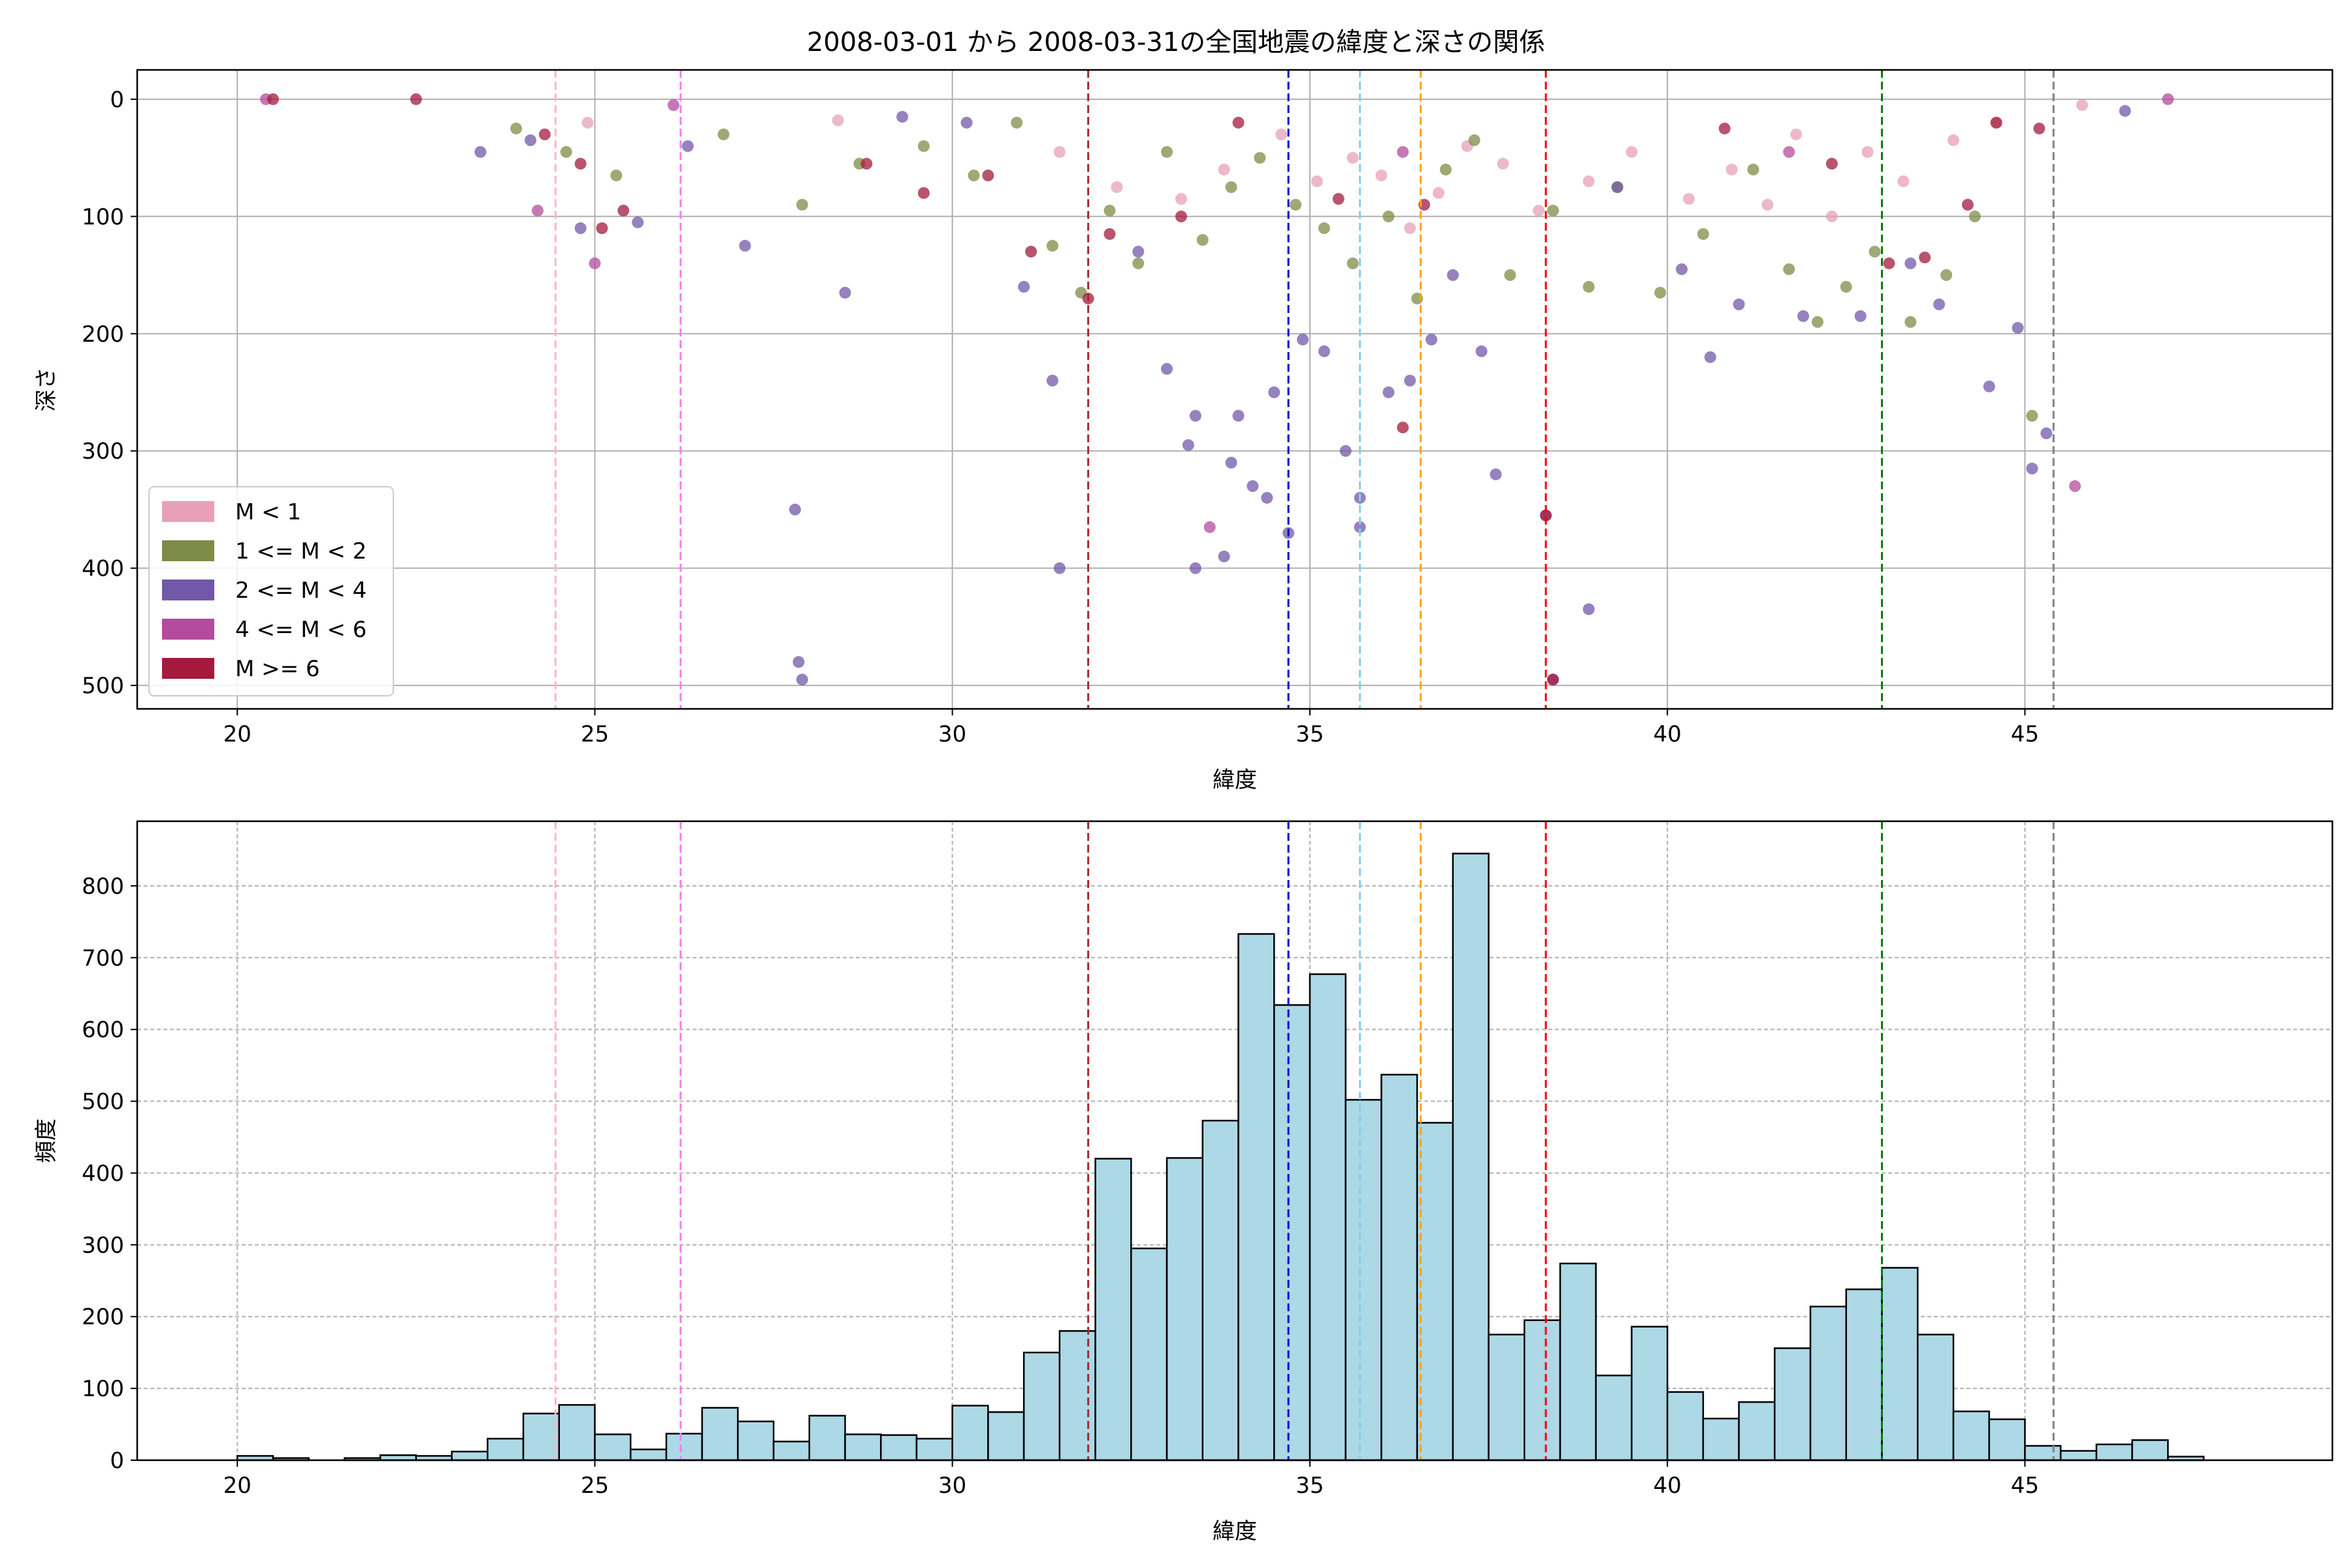 The width and height of the screenshot is (2352, 1568). What do you see at coordinates (117, 100) in the screenshot?
I see `scatter-y-tick-label: 0` at bounding box center [117, 100].